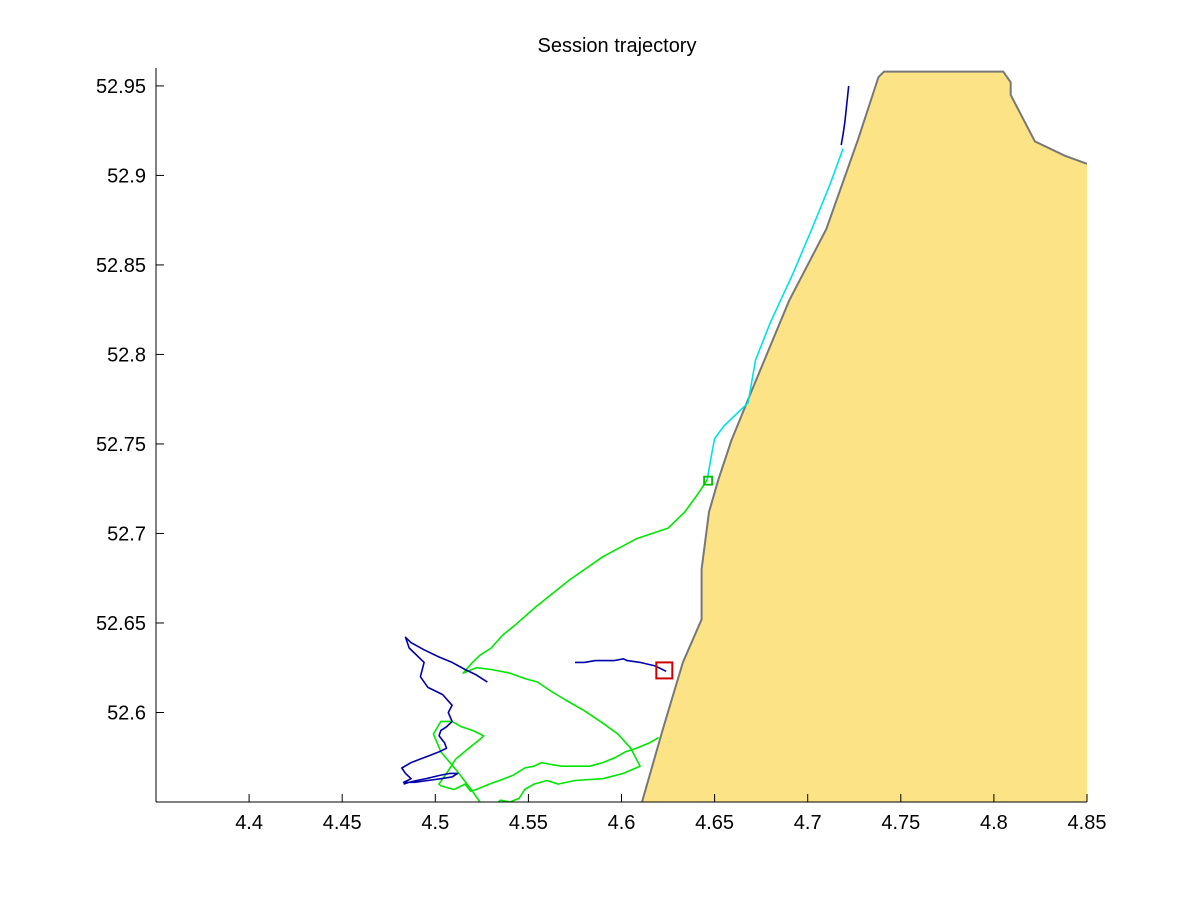 The image size is (1201, 901). What do you see at coordinates (621, 665) in the screenshot?
I see `track-dark-blue-south` at bounding box center [621, 665].